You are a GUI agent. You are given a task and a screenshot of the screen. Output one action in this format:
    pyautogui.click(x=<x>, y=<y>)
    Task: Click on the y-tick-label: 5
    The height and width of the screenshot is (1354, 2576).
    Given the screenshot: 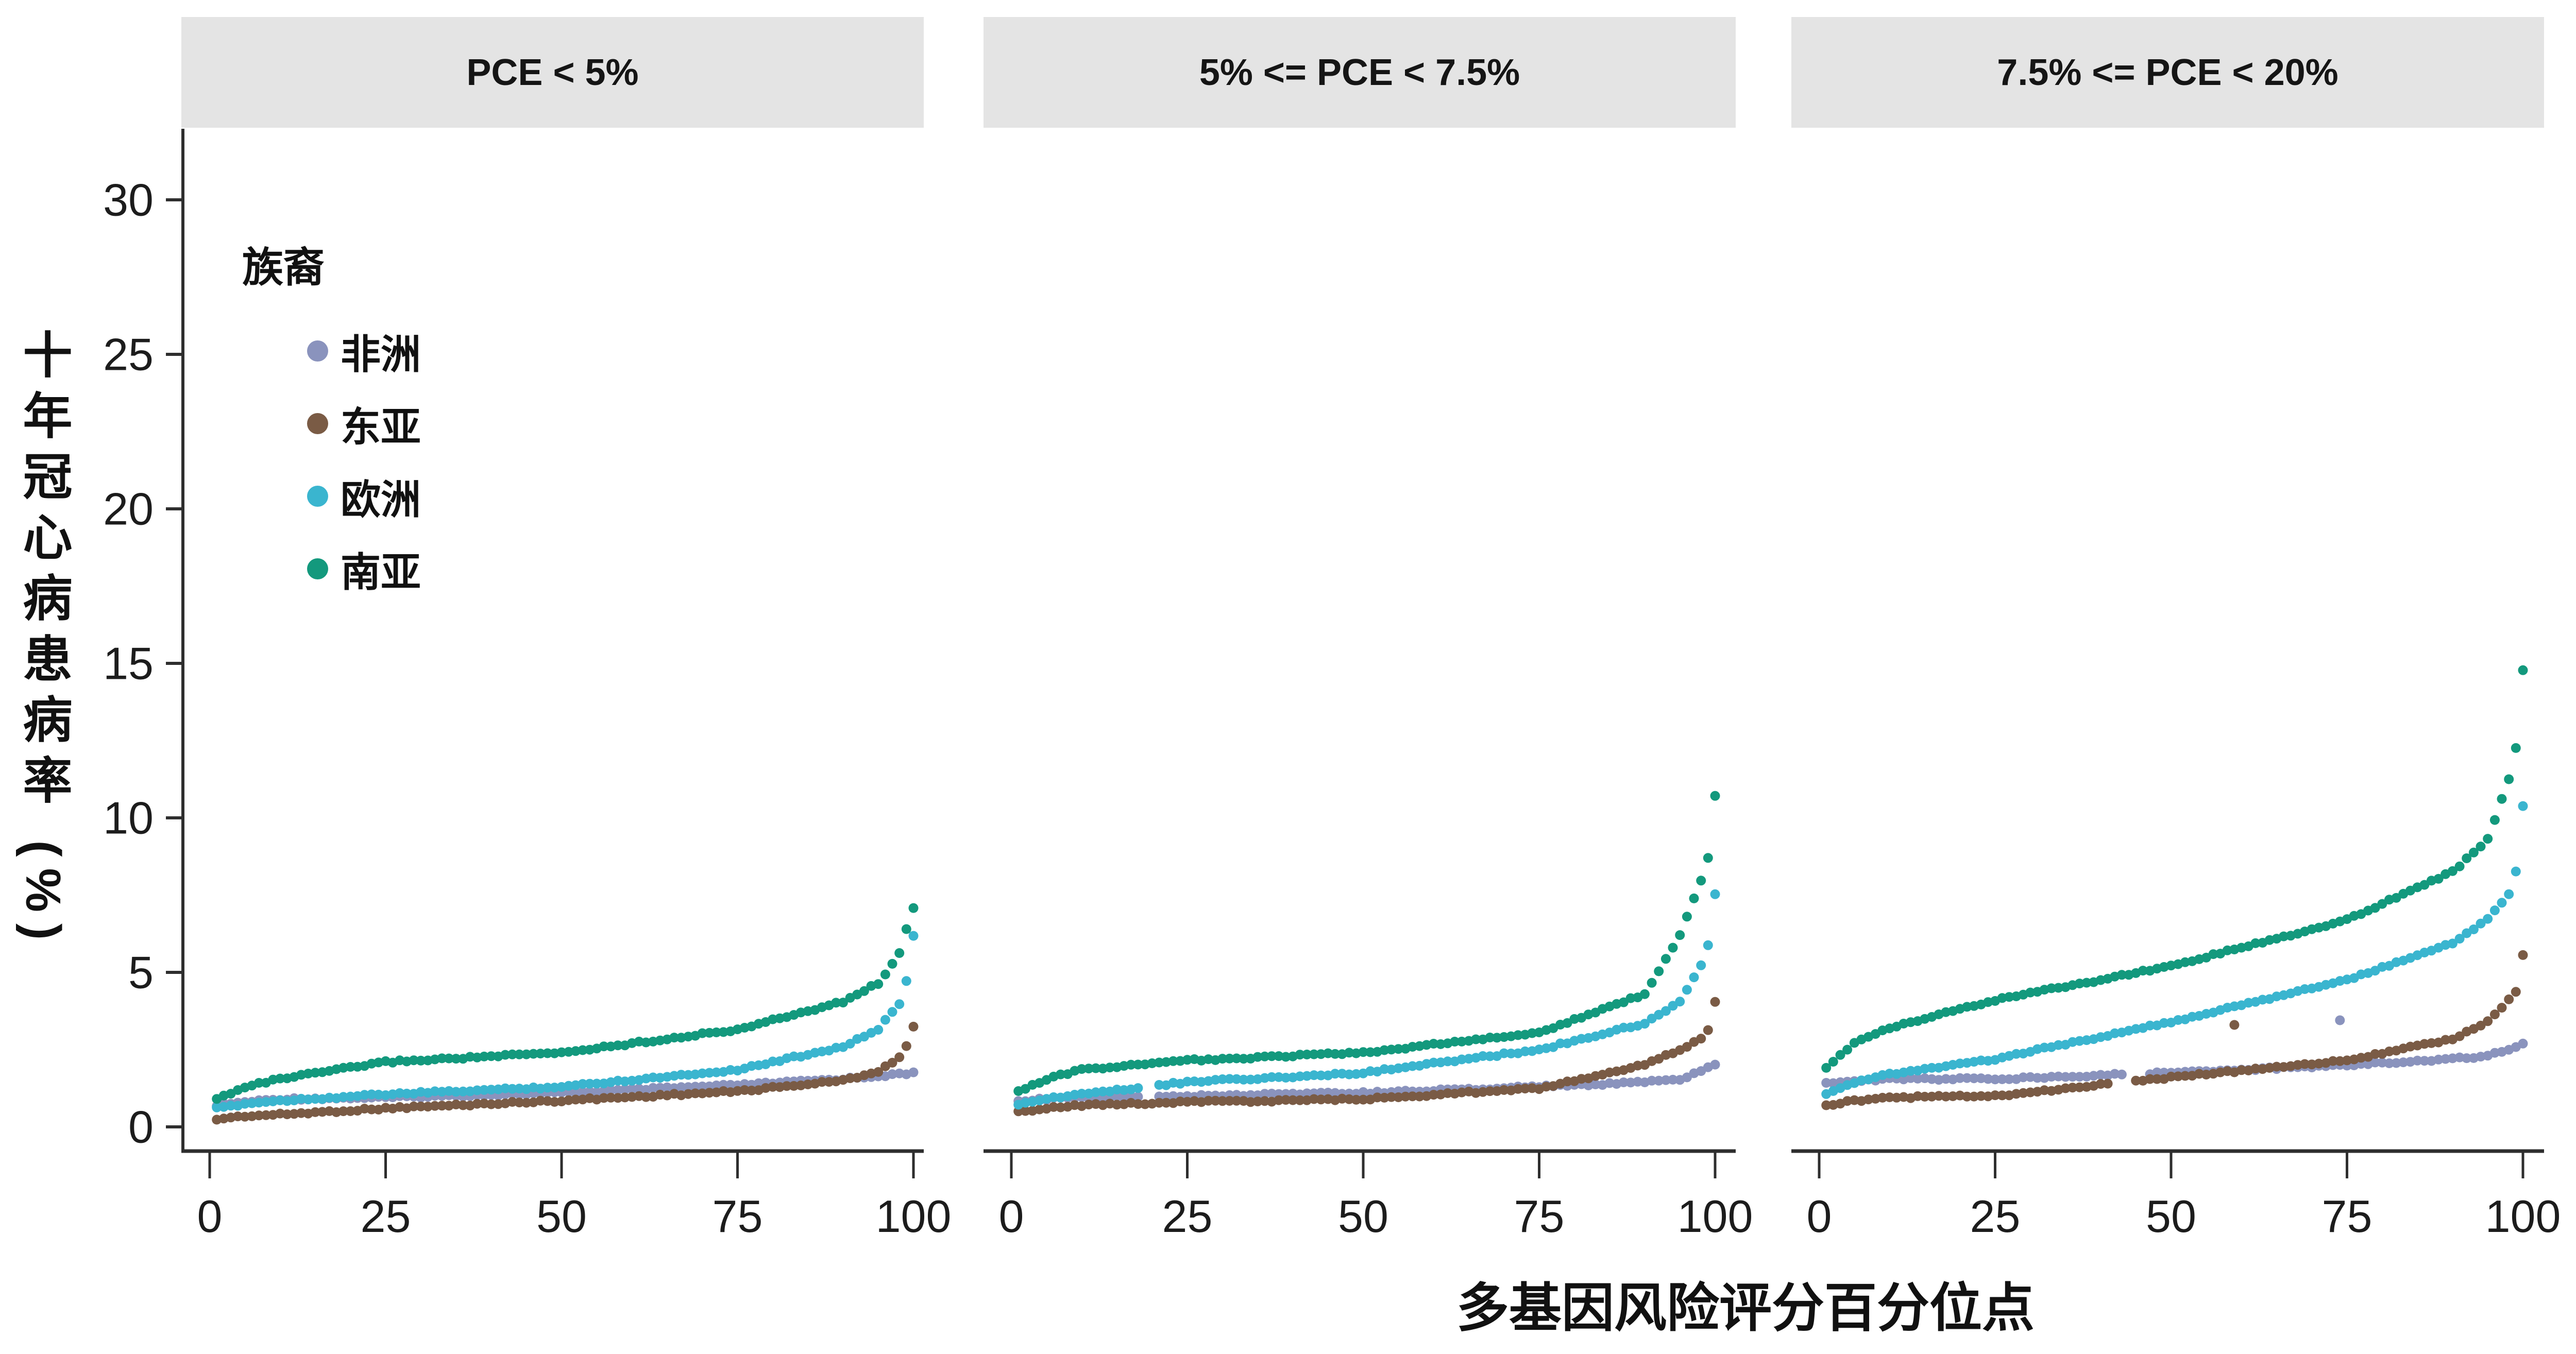 What is the action you would take?
    pyautogui.click(x=141, y=972)
    